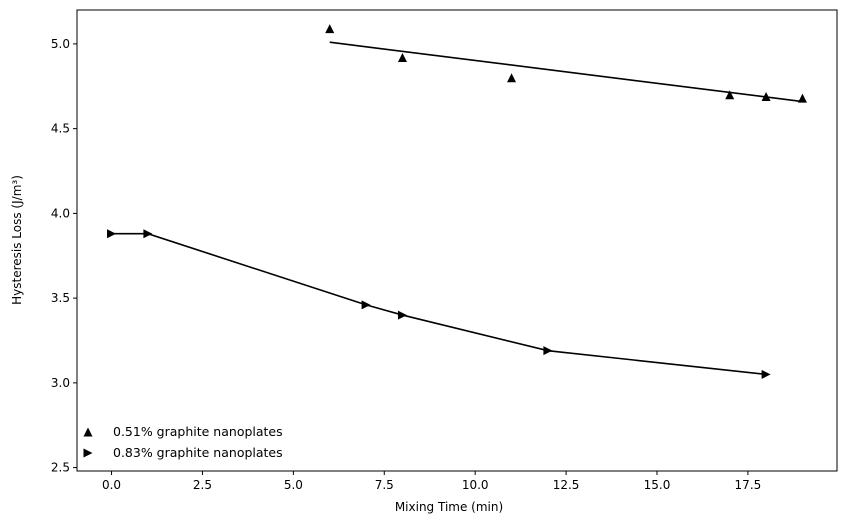  I want to click on x-tick-label: 5.0, so click(293, 485).